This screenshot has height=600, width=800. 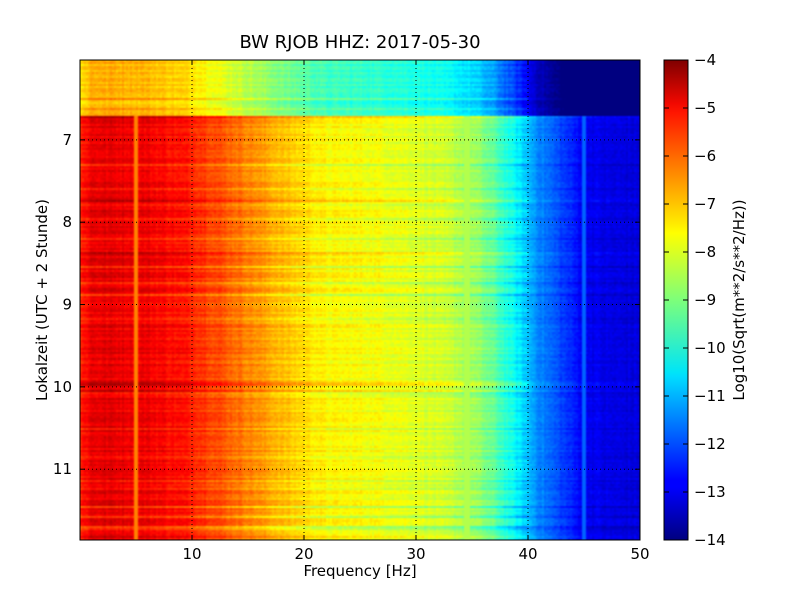 I want to click on colorbar-tick-label: −14, so click(x=710, y=540).